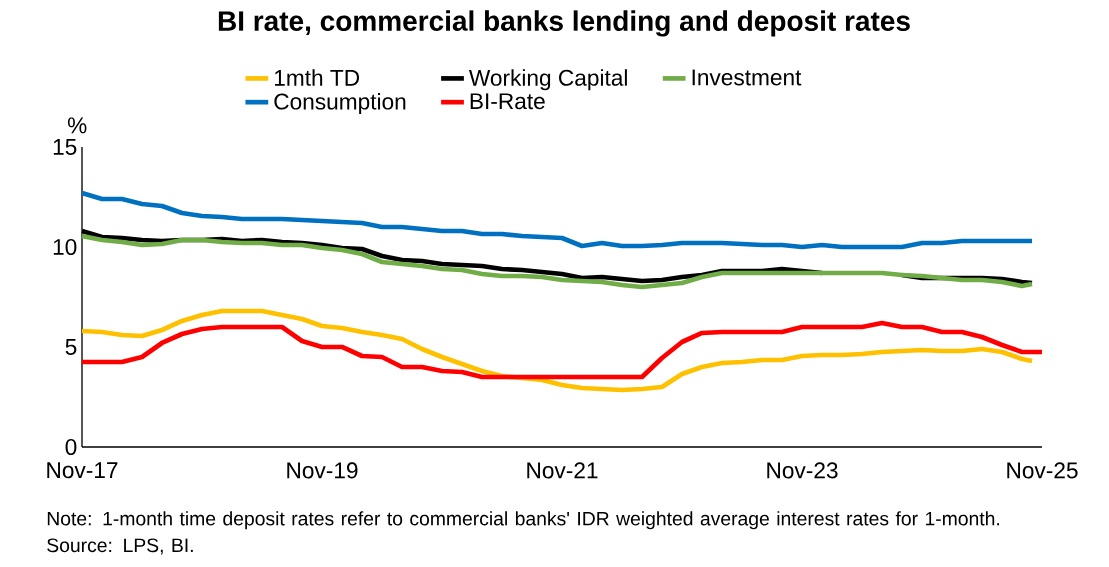 This screenshot has height=567, width=1109. Describe the element at coordinates (507, 101) in the screenshot. I see `legend-label: BI-Rate` at that location.